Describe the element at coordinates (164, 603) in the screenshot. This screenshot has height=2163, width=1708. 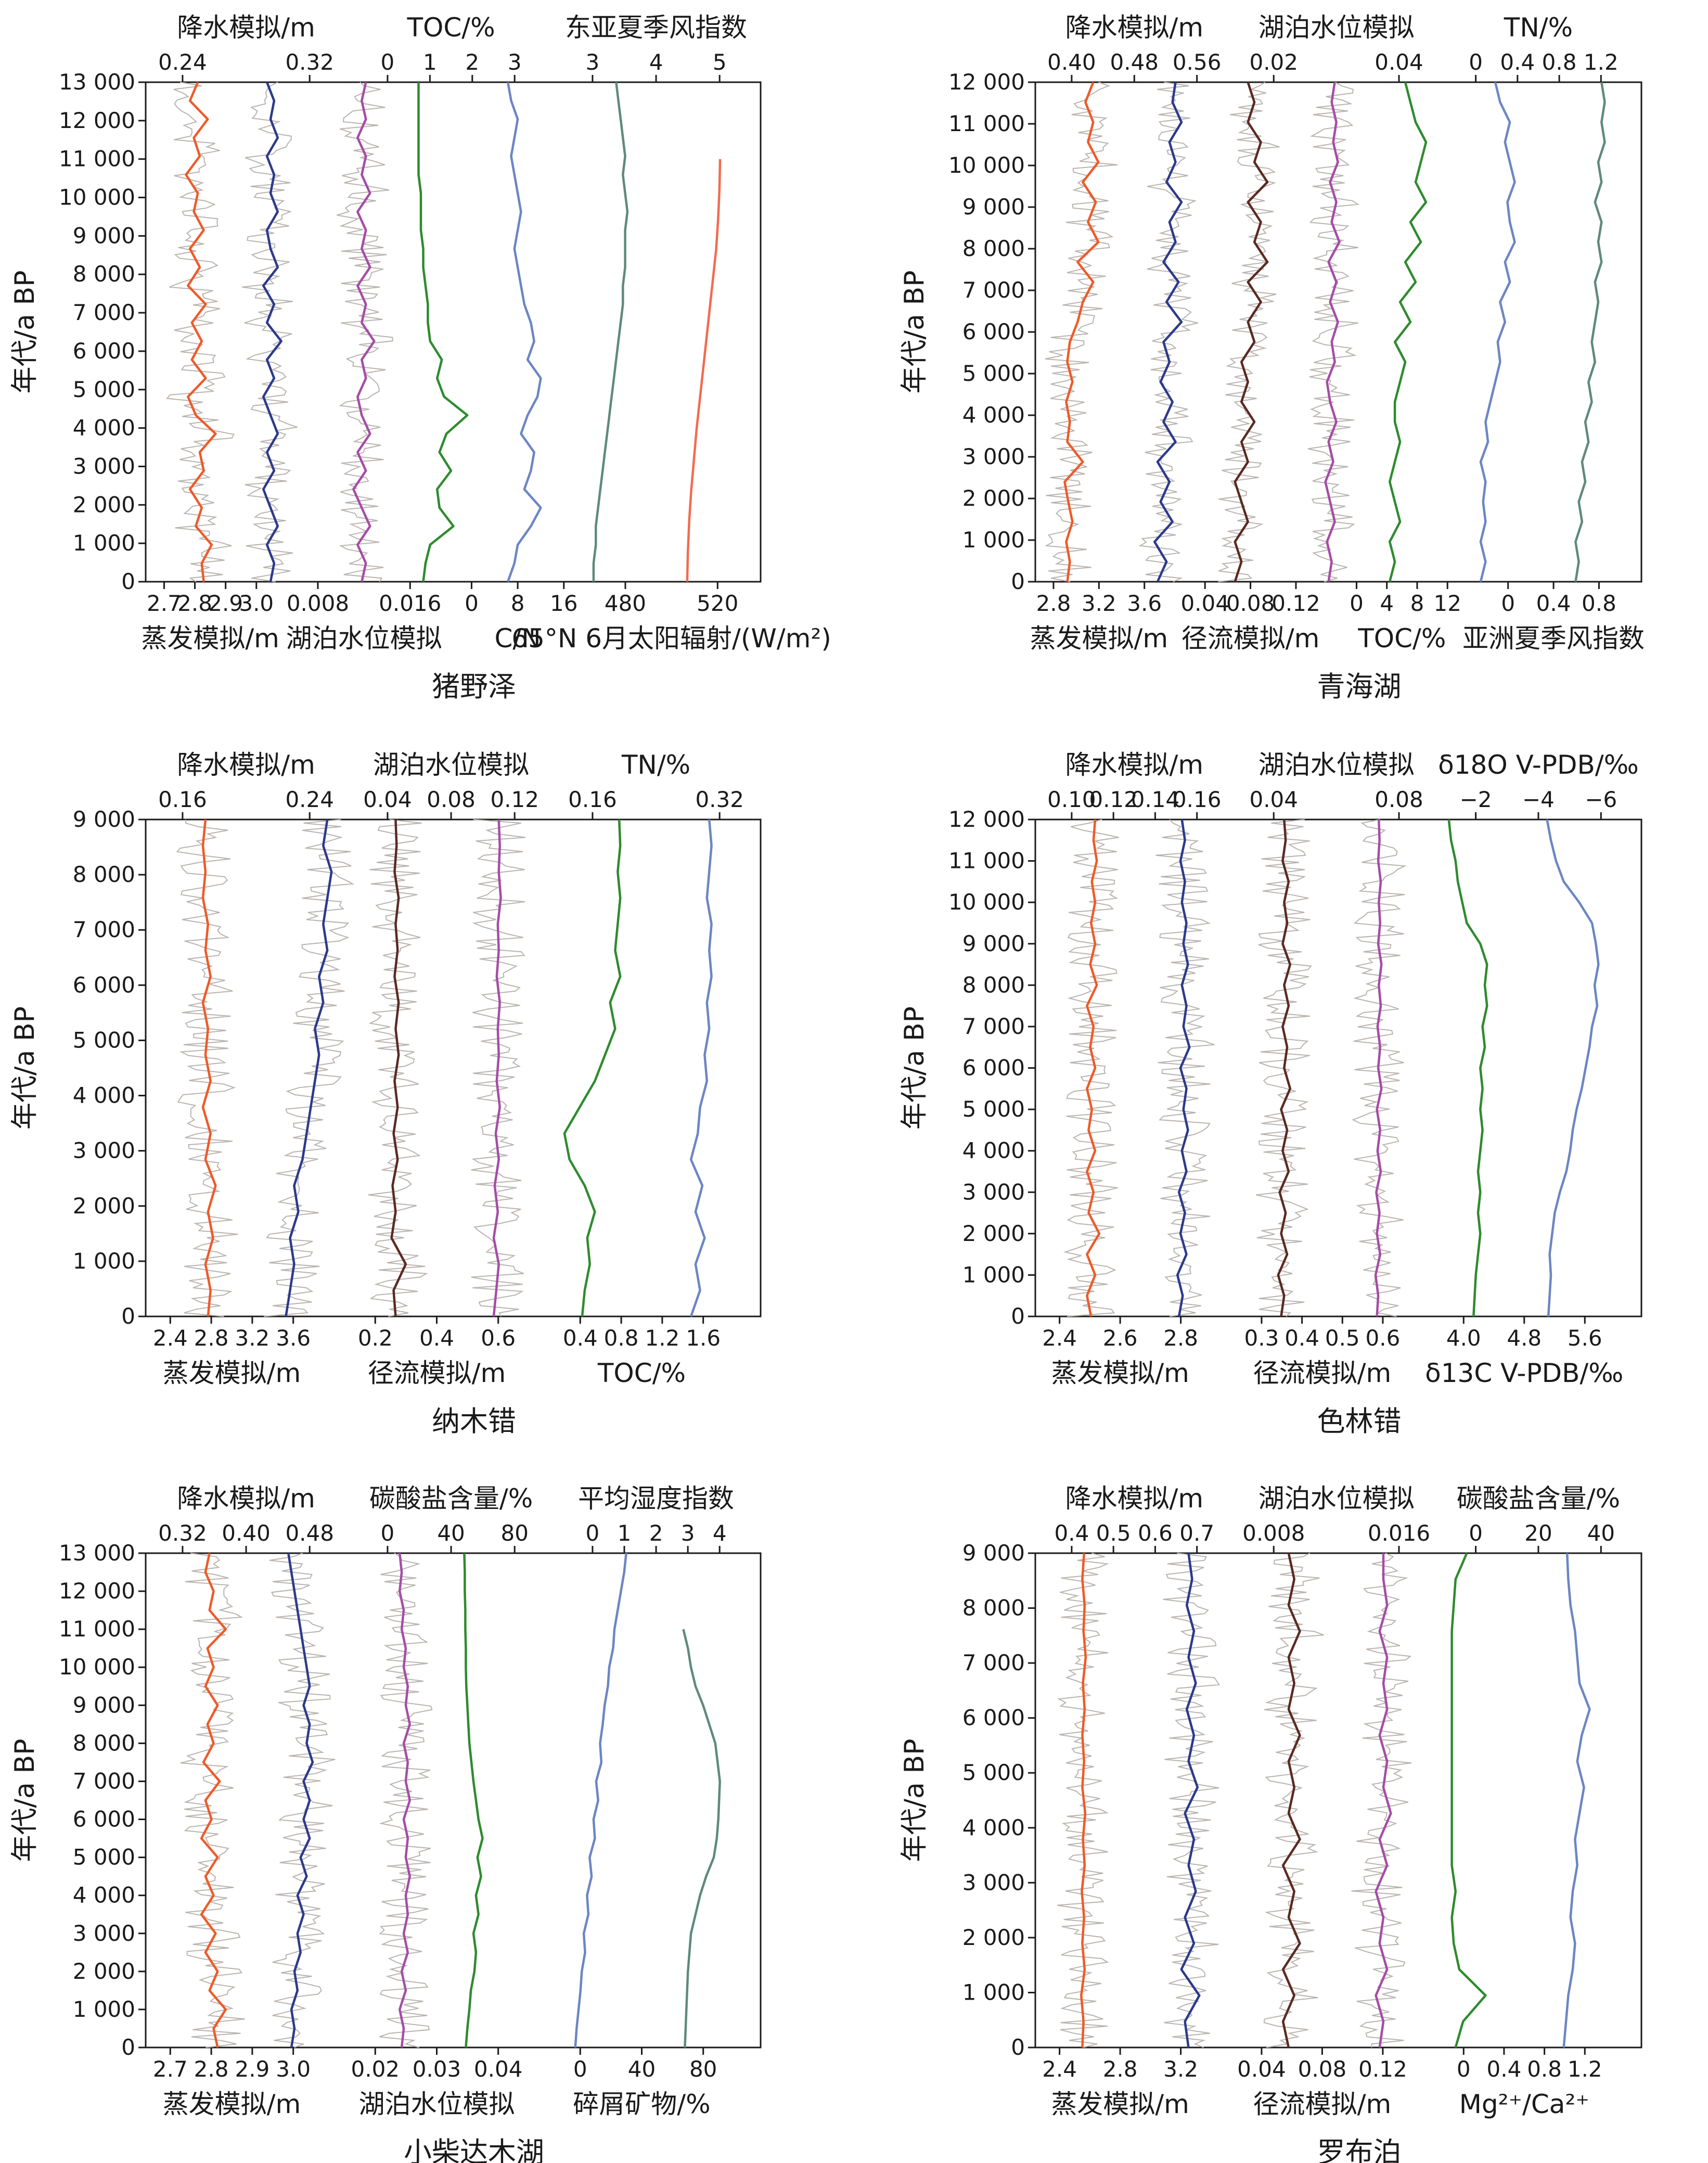
I see `bottom-tick-label: 2.7` at that location.